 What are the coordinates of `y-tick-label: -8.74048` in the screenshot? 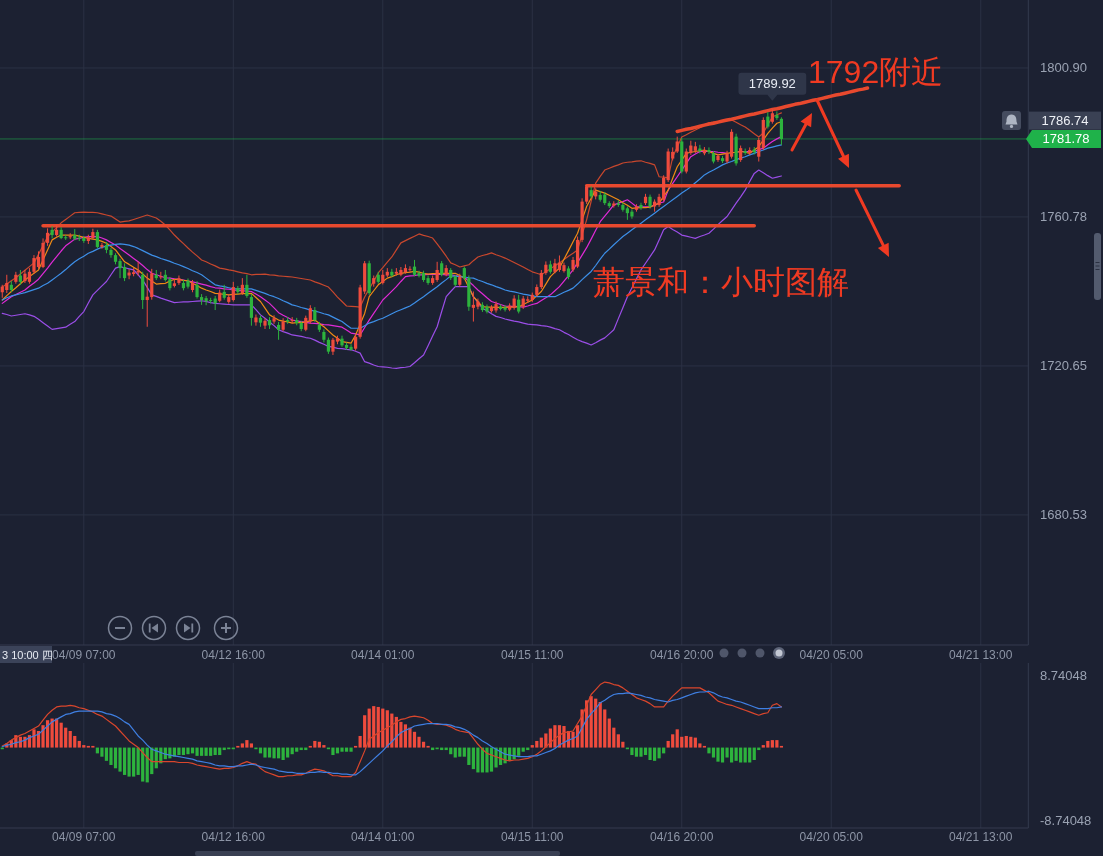 It's located at (1066, 820).